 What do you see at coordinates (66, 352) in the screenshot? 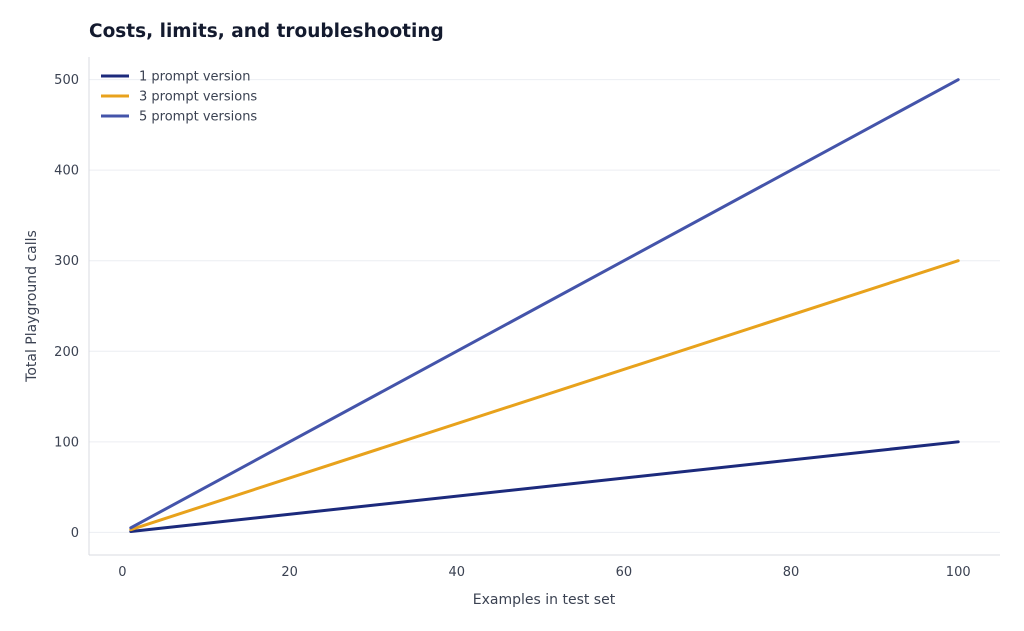
I see `y-tick-label: 200` at bounding box center [66, 352].